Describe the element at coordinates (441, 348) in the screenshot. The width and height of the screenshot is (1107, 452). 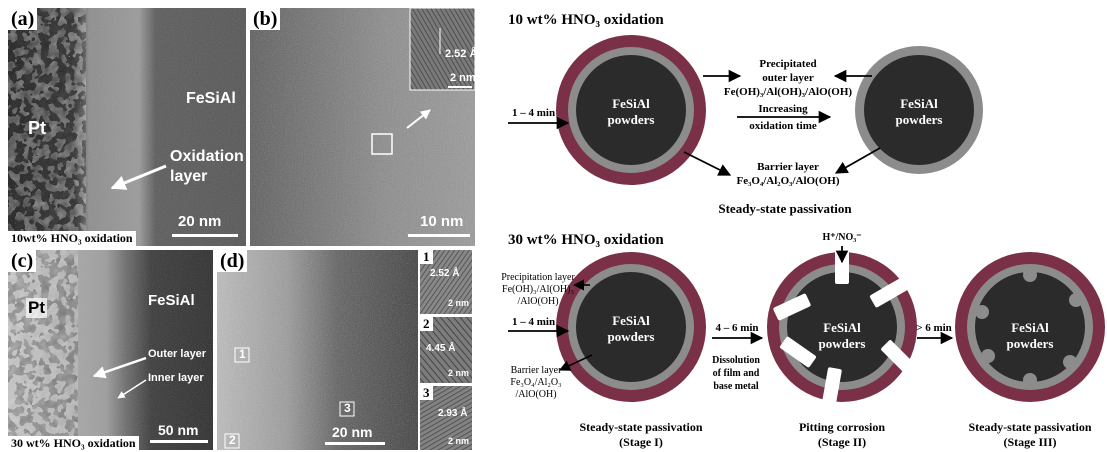
I see `inset-2-spacing: 4.45 Å` at that location.